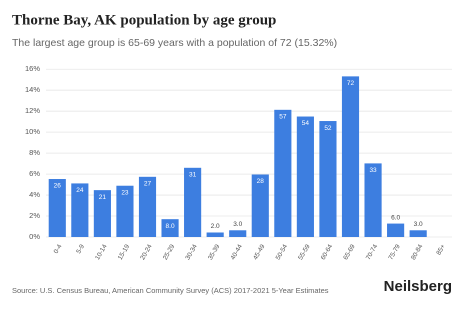 The width and height of the screenshot is (474, 316). What do you see at coordinates (124, 252) in the screenshot?
I see `x-tick-label: 15-19` at bounding box center [124, 252].